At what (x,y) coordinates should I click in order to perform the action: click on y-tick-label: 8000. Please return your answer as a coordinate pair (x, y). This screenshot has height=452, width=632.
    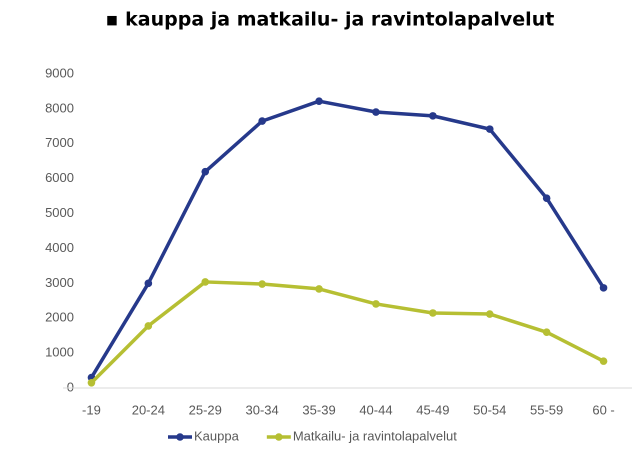
    Looking at the image, I should click on (59, 107).